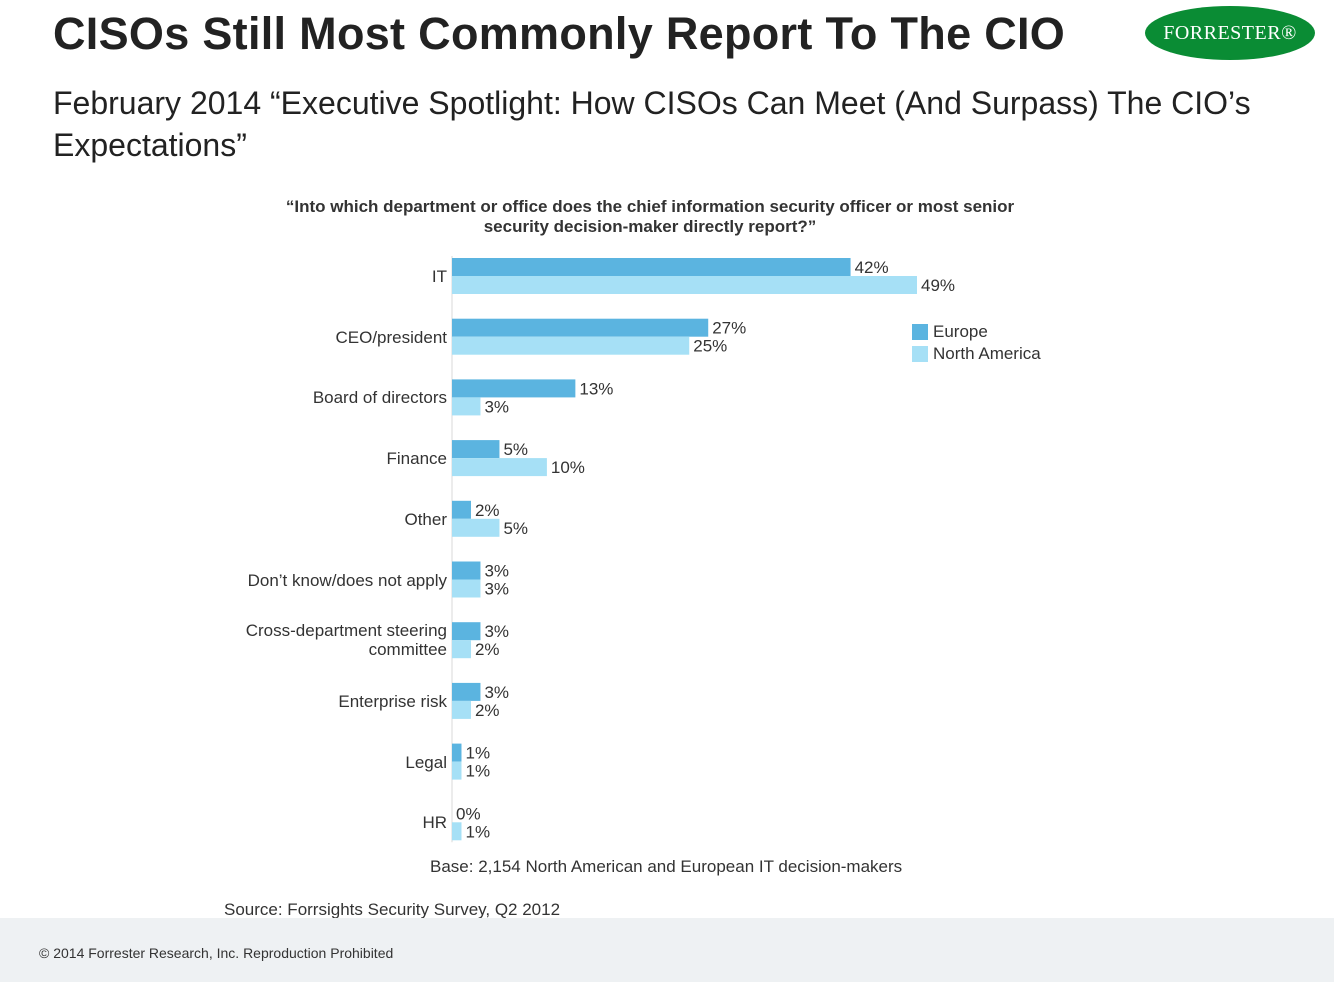 This screenshot has height=982, width=1334. Describe the element at coordinates (596, 388) in the screenshot. I see `value-label-board-of-directors-europe: 13%` at that location.